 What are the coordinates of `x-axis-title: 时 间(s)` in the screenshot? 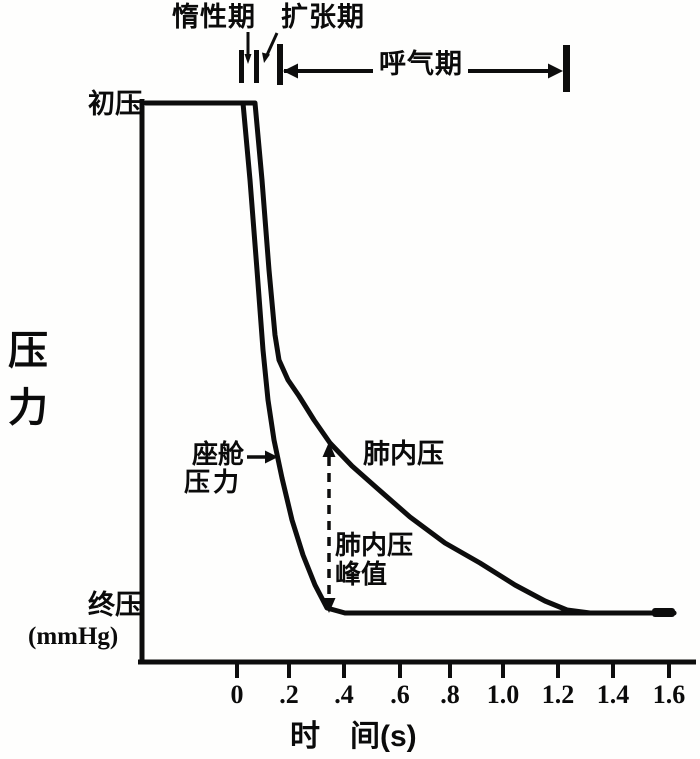 It's located at (353, 736).